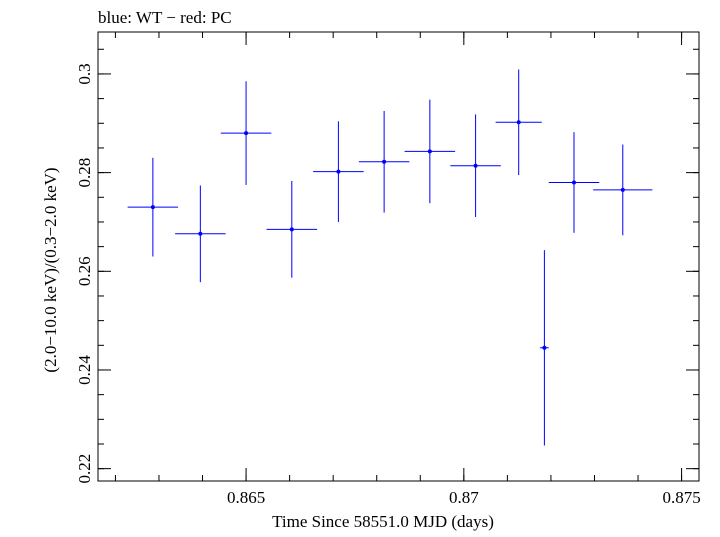 Image resolution: width=720 pixels, height=537 pixels. What do you see at coordinates (383, 521) in the screenshot?
I see `x-axis-label: Time Since 58551.0 MJD (days)` at bounding box center [383, 521].